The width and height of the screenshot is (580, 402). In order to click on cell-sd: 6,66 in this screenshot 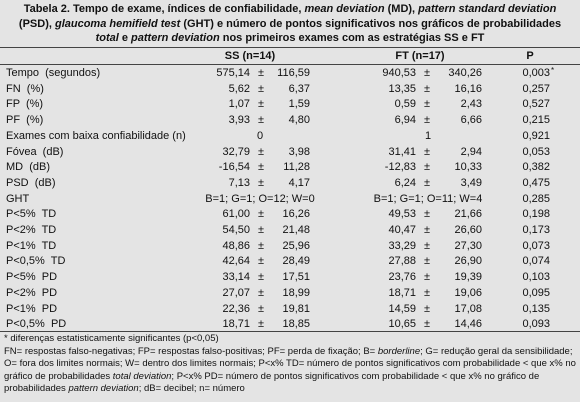, I will do `click(471, 120)`.